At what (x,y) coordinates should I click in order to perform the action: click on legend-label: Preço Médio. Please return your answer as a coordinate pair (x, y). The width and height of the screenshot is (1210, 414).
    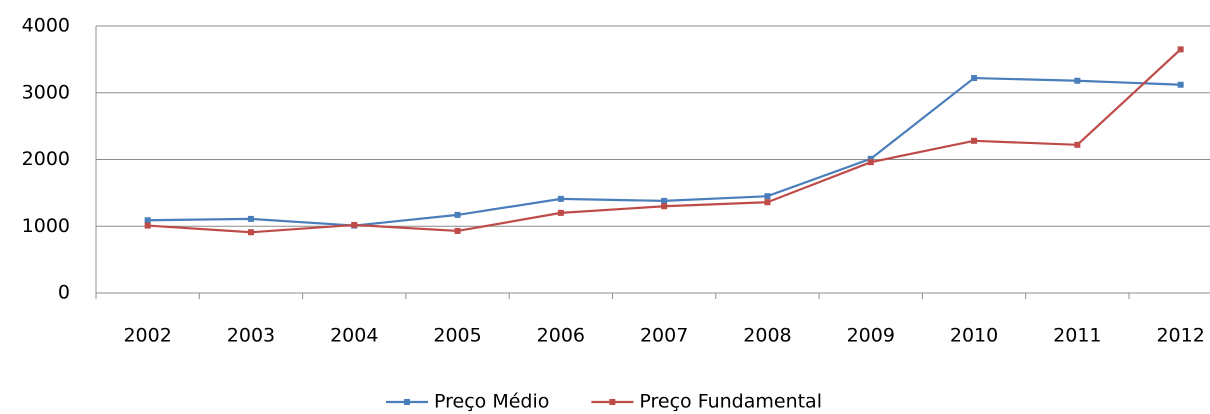
    Looking at the image, I should click on (491, 402).